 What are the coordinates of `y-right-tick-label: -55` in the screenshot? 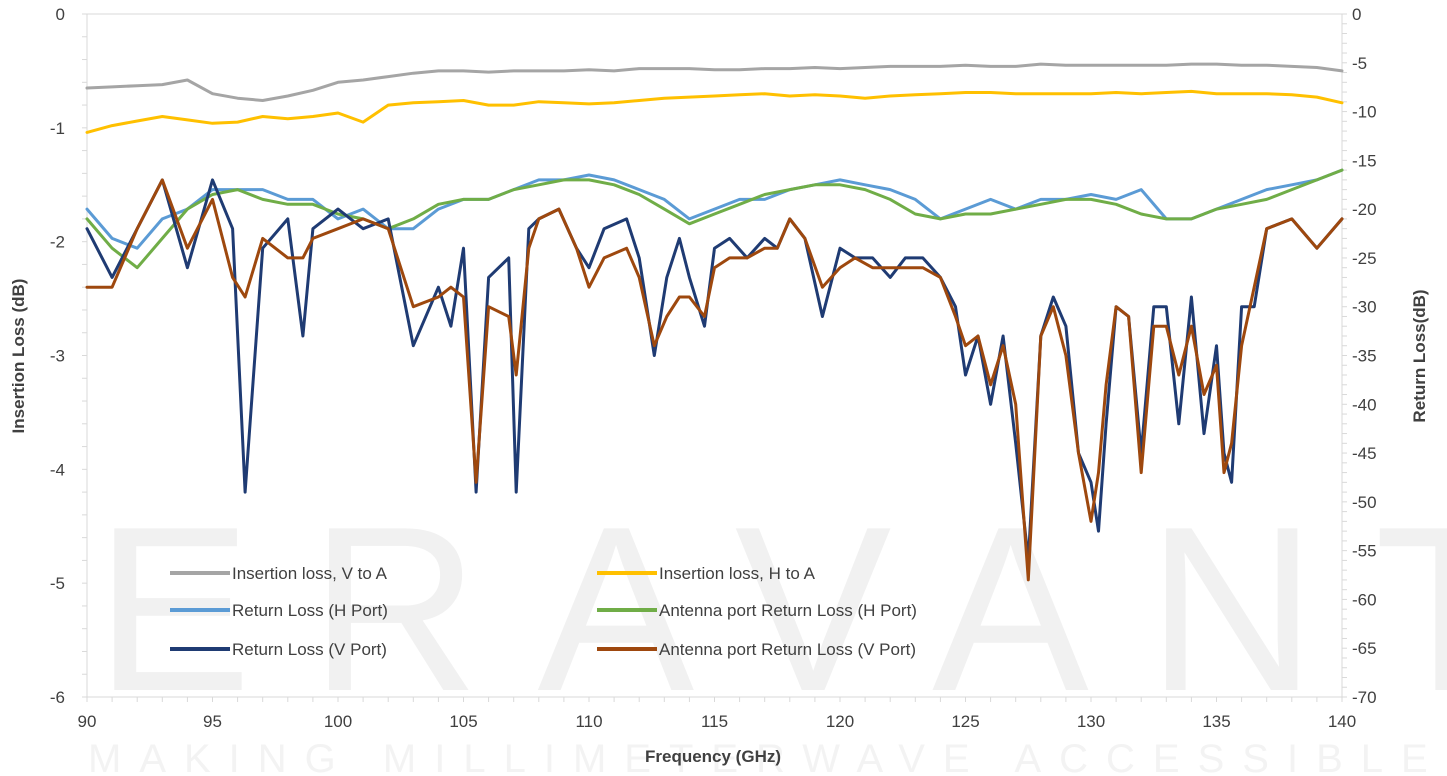 It's located at (1364, 551).